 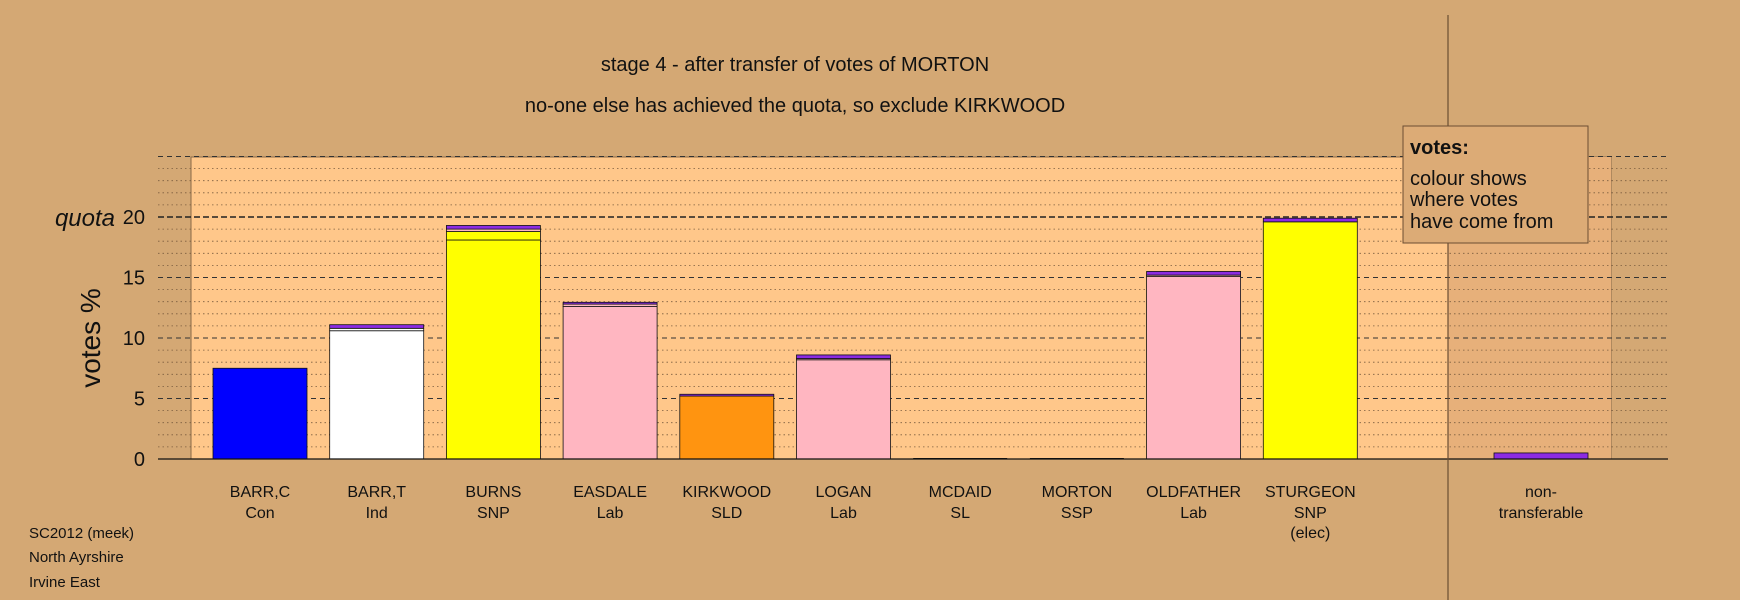 What do you see at coordinates (76, 557) in the screenshot?
I see `footer-line-2: North Ayrshire` at bounding box center [76, 557].